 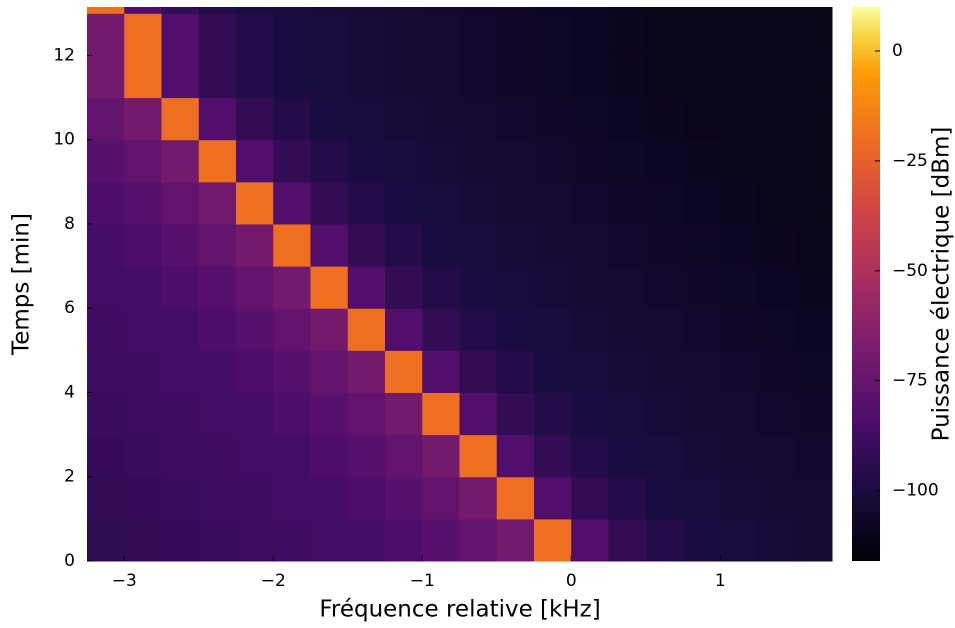 What do you see at coordinates (910, 271) in the screenshot?
I see `colorbar-tick-label: −50` at bounding box center [910, 271].